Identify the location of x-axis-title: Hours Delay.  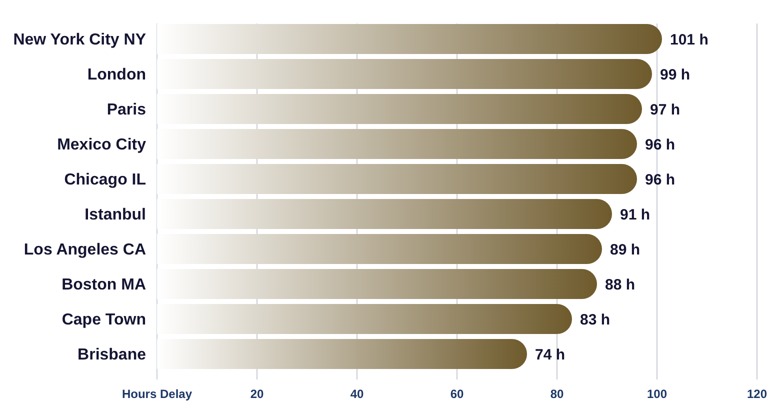
(157, 394).